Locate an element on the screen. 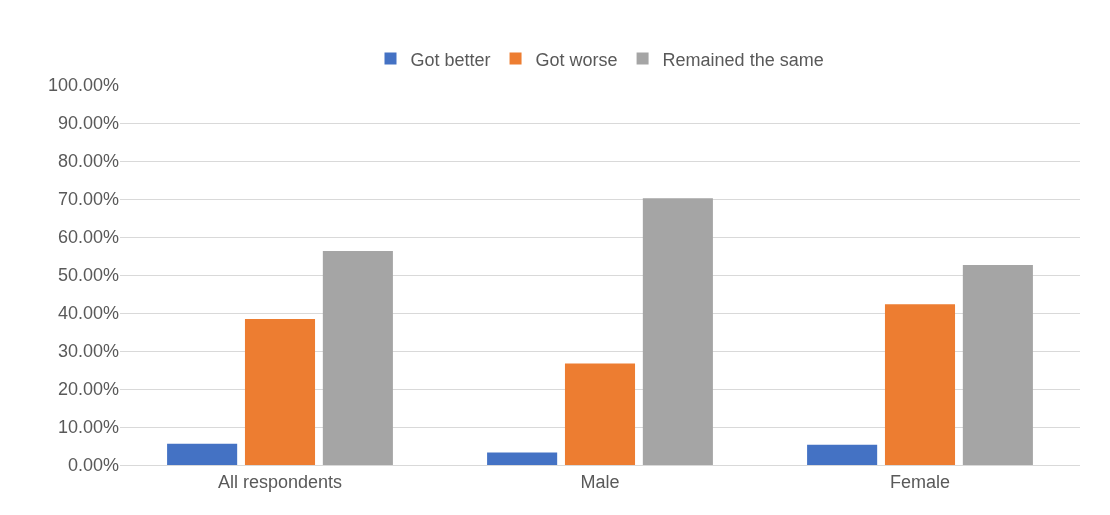  x-tick-label: All respondents is located at coordinates (280, 481).